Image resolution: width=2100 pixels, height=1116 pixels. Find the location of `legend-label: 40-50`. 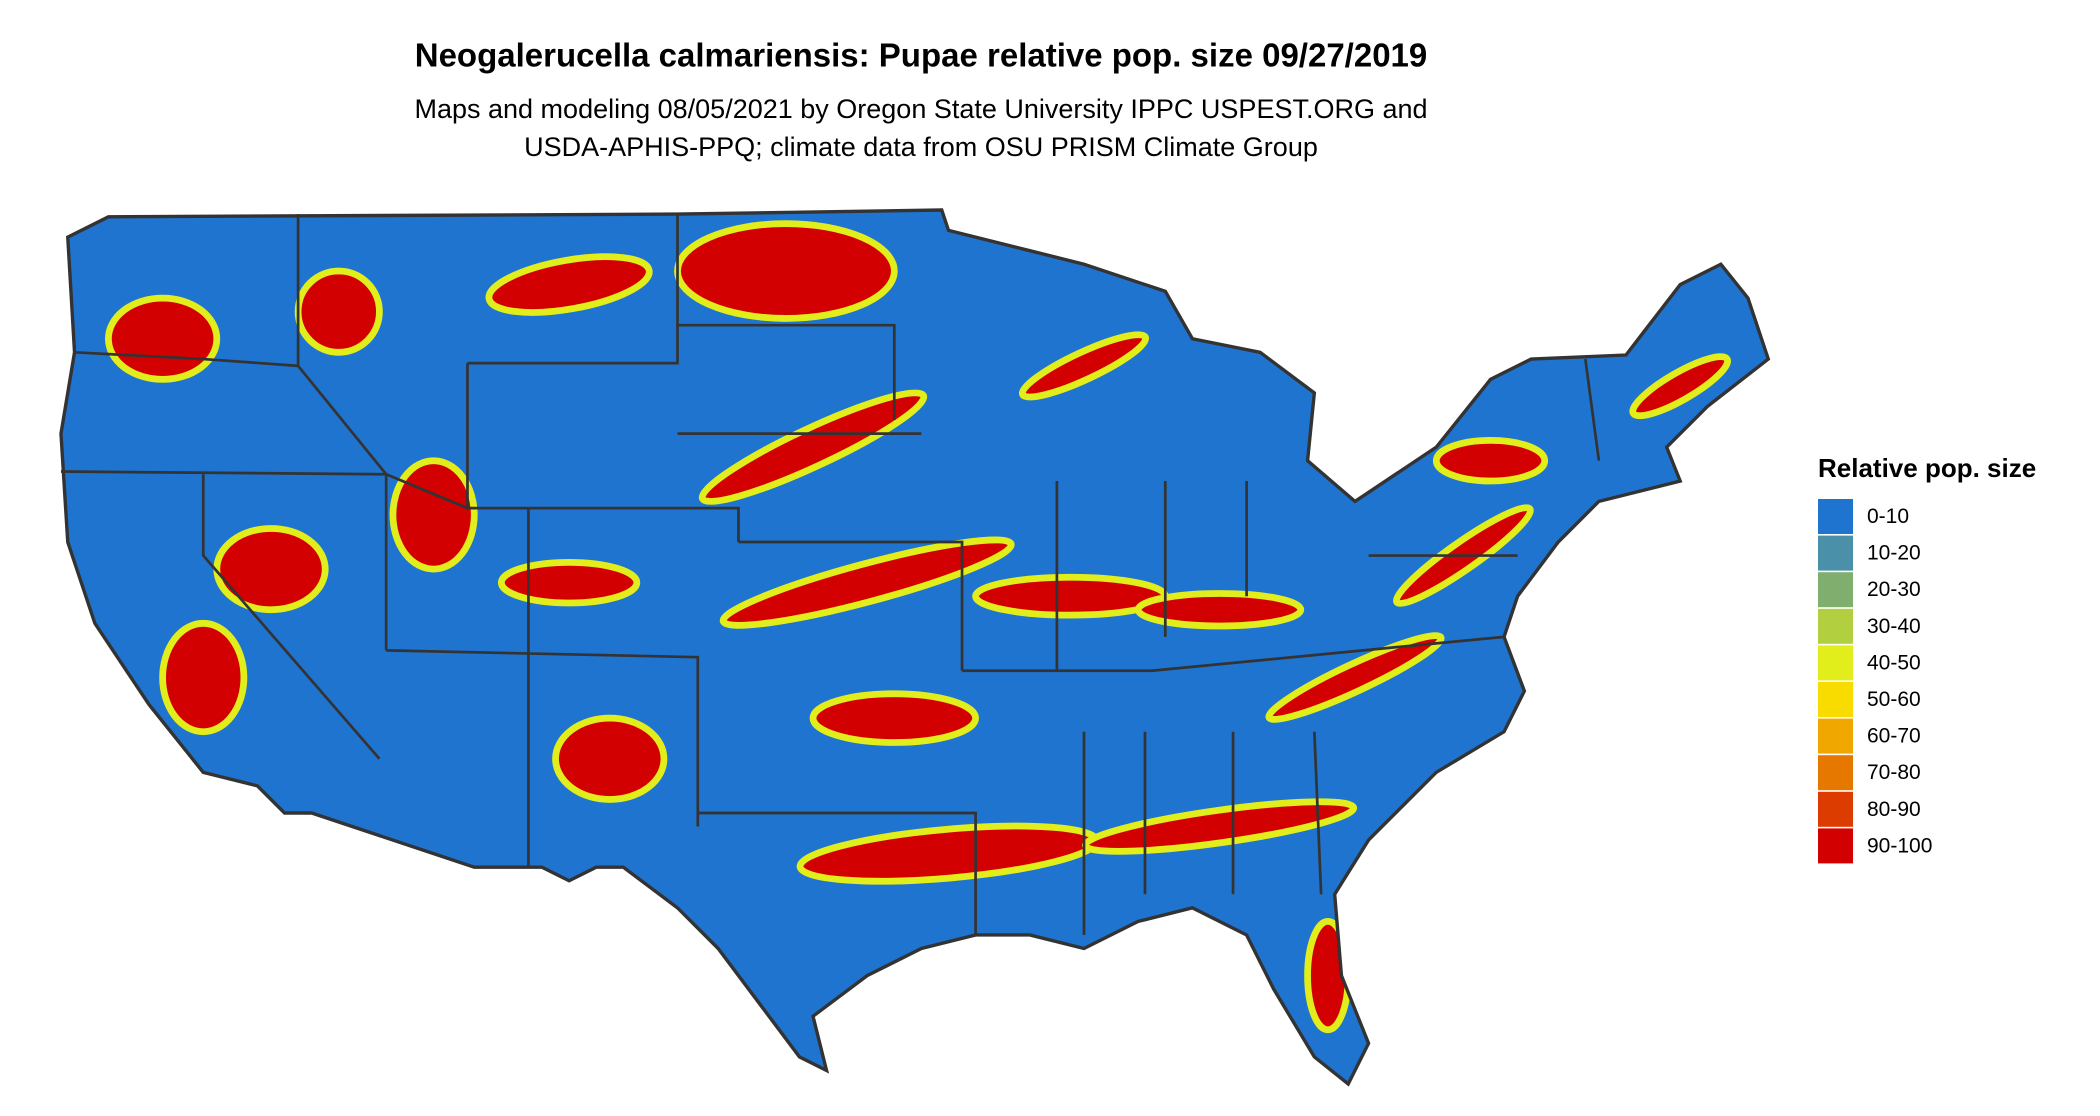

legend-label: 40-50 is located at coordinates (1894, 662).